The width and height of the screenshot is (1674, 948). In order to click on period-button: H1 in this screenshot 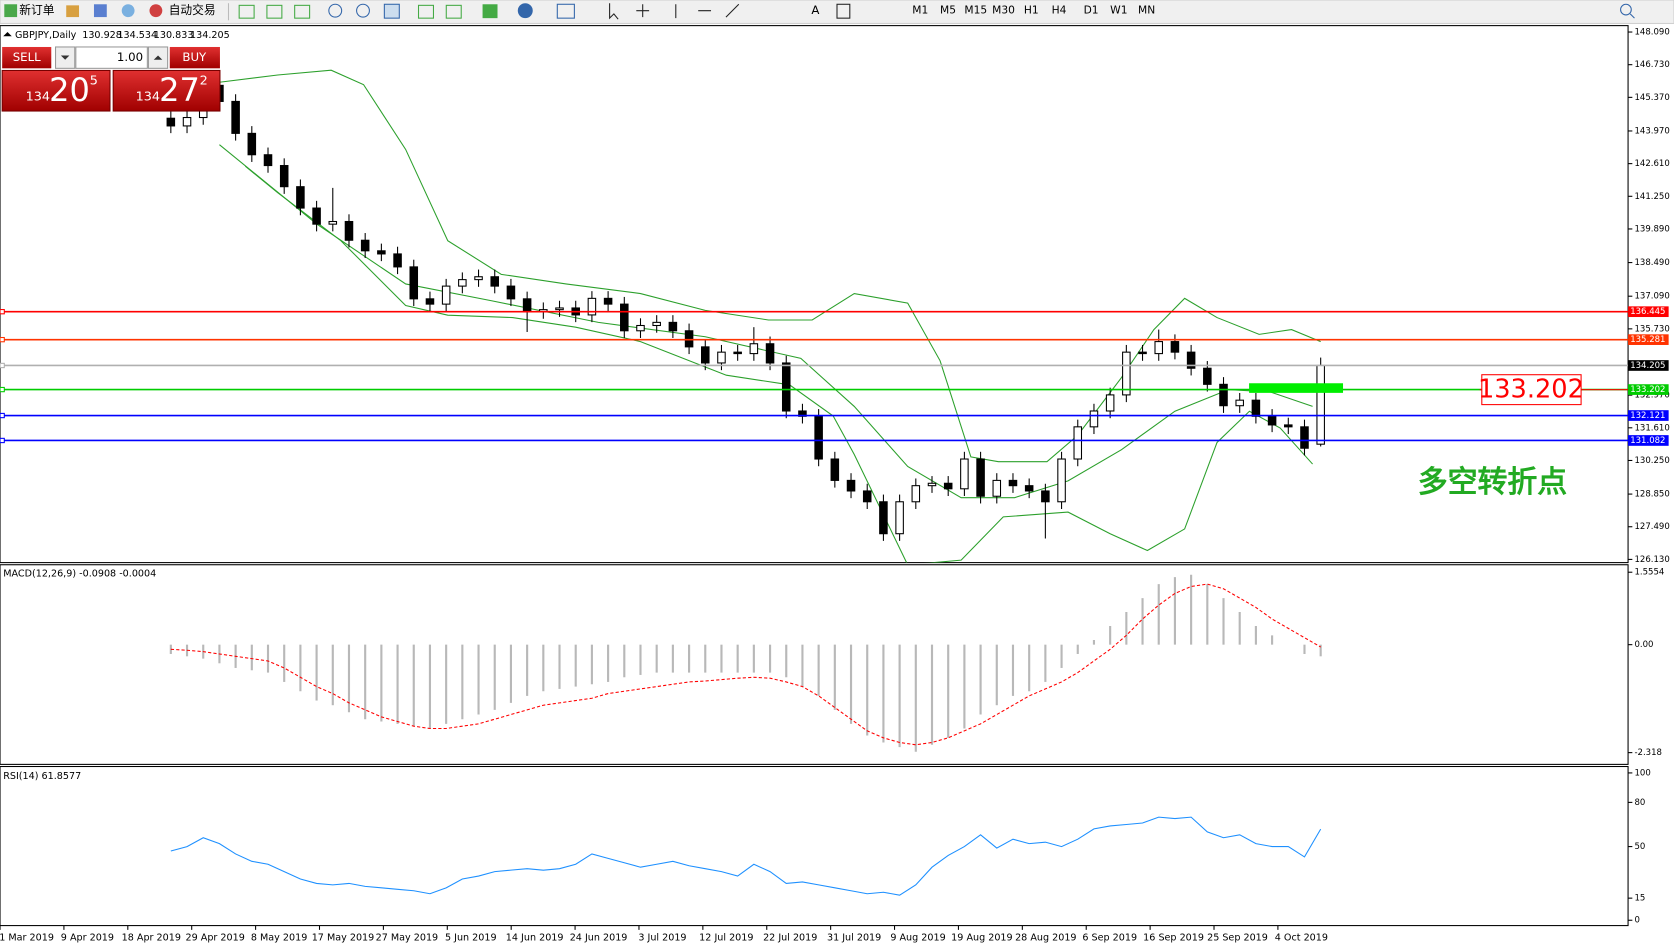, I will do `click(1031, 10)`.